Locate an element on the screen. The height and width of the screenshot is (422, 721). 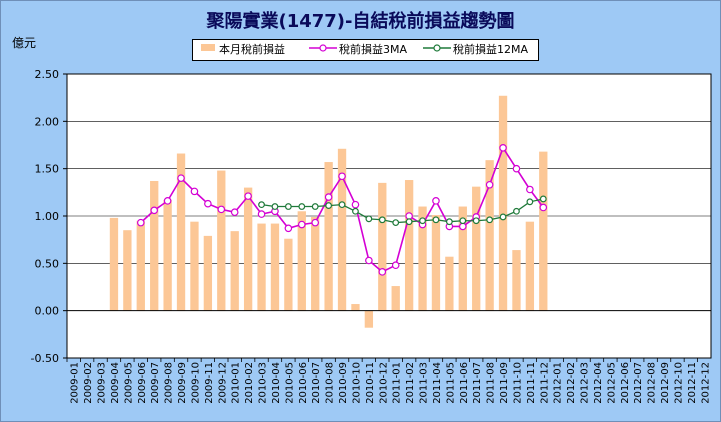
chart-title: 聚陽實業(1477)-自結稅前損益趨勢圖 is located at coordinates (360, 21).